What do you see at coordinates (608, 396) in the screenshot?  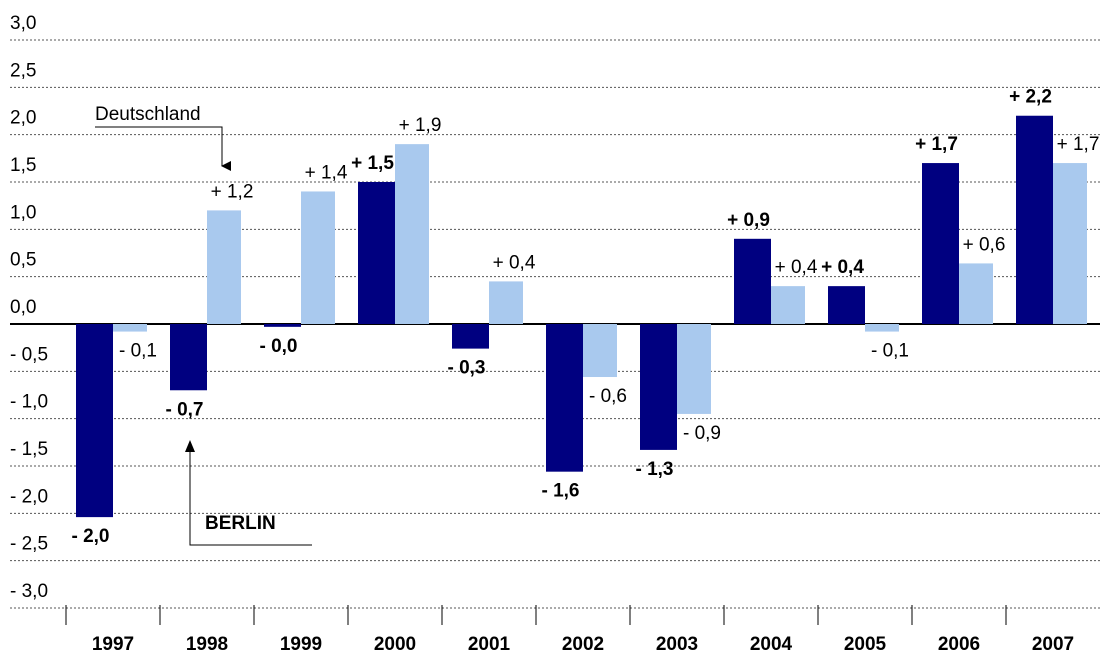 I see `data-label: - 0,6` at bounding box center [608, 396].